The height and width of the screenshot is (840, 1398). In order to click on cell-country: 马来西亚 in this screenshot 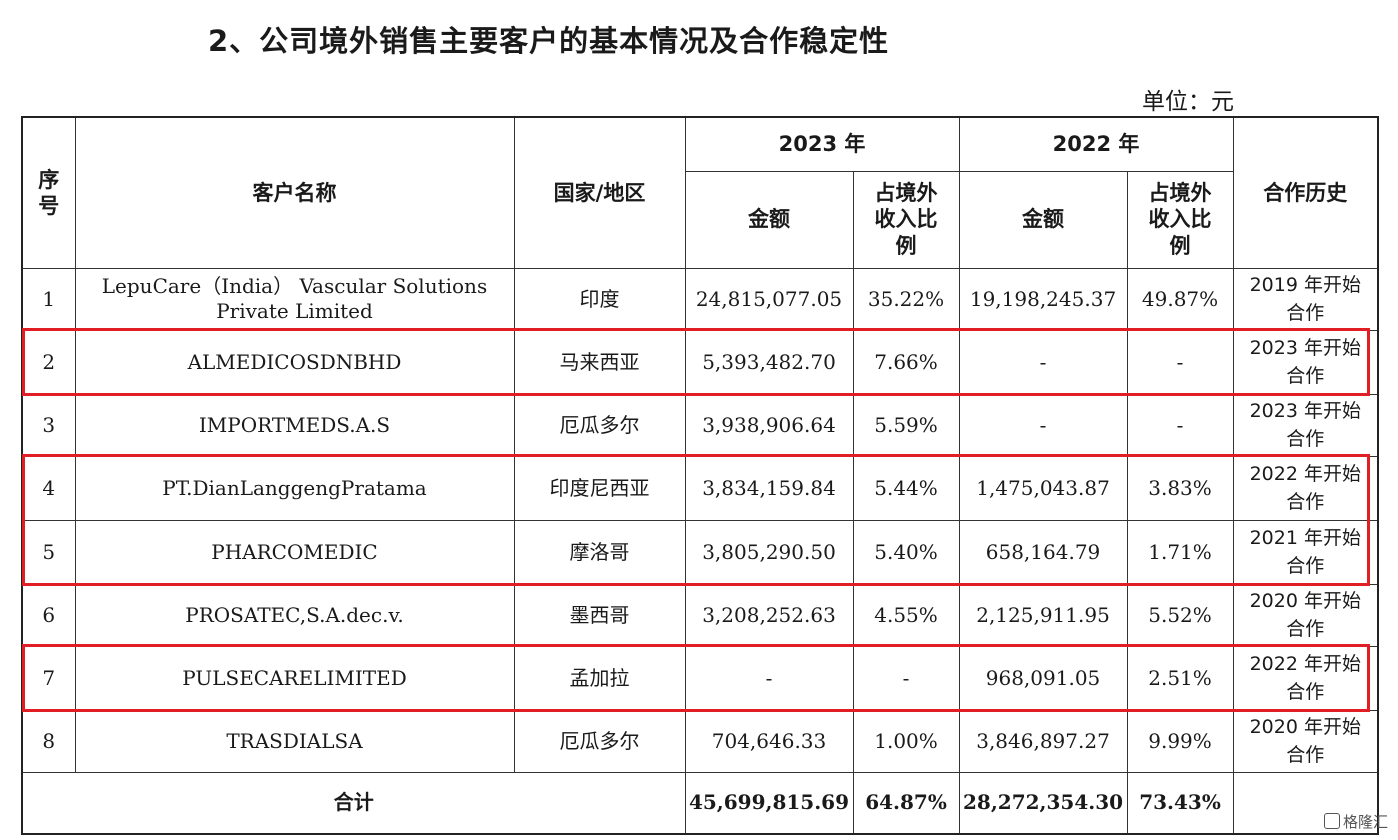, I will do `click(599, 362)`.